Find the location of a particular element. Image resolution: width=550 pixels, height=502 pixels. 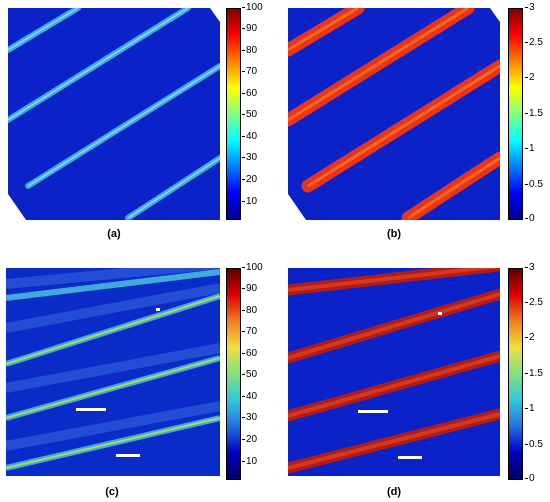

panel-c-colorbar is located at coordinates (233, 374).